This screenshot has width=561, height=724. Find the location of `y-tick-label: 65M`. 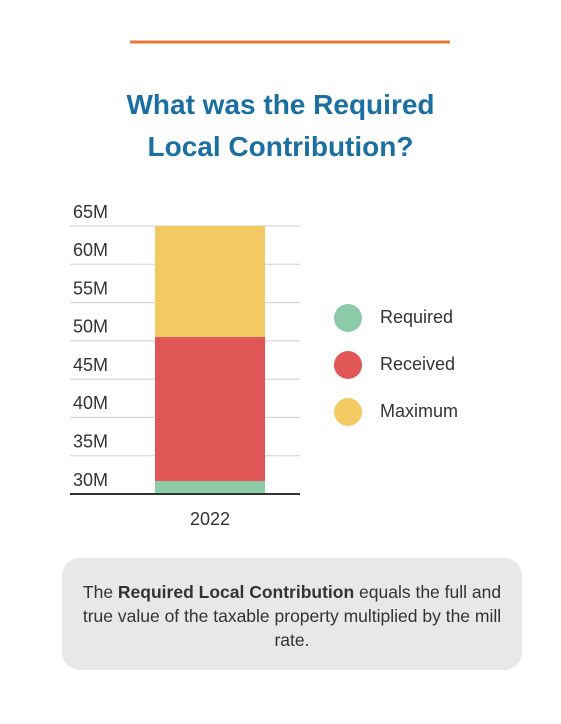

y-tick-label: 65M is located at coordinates (90, 212).